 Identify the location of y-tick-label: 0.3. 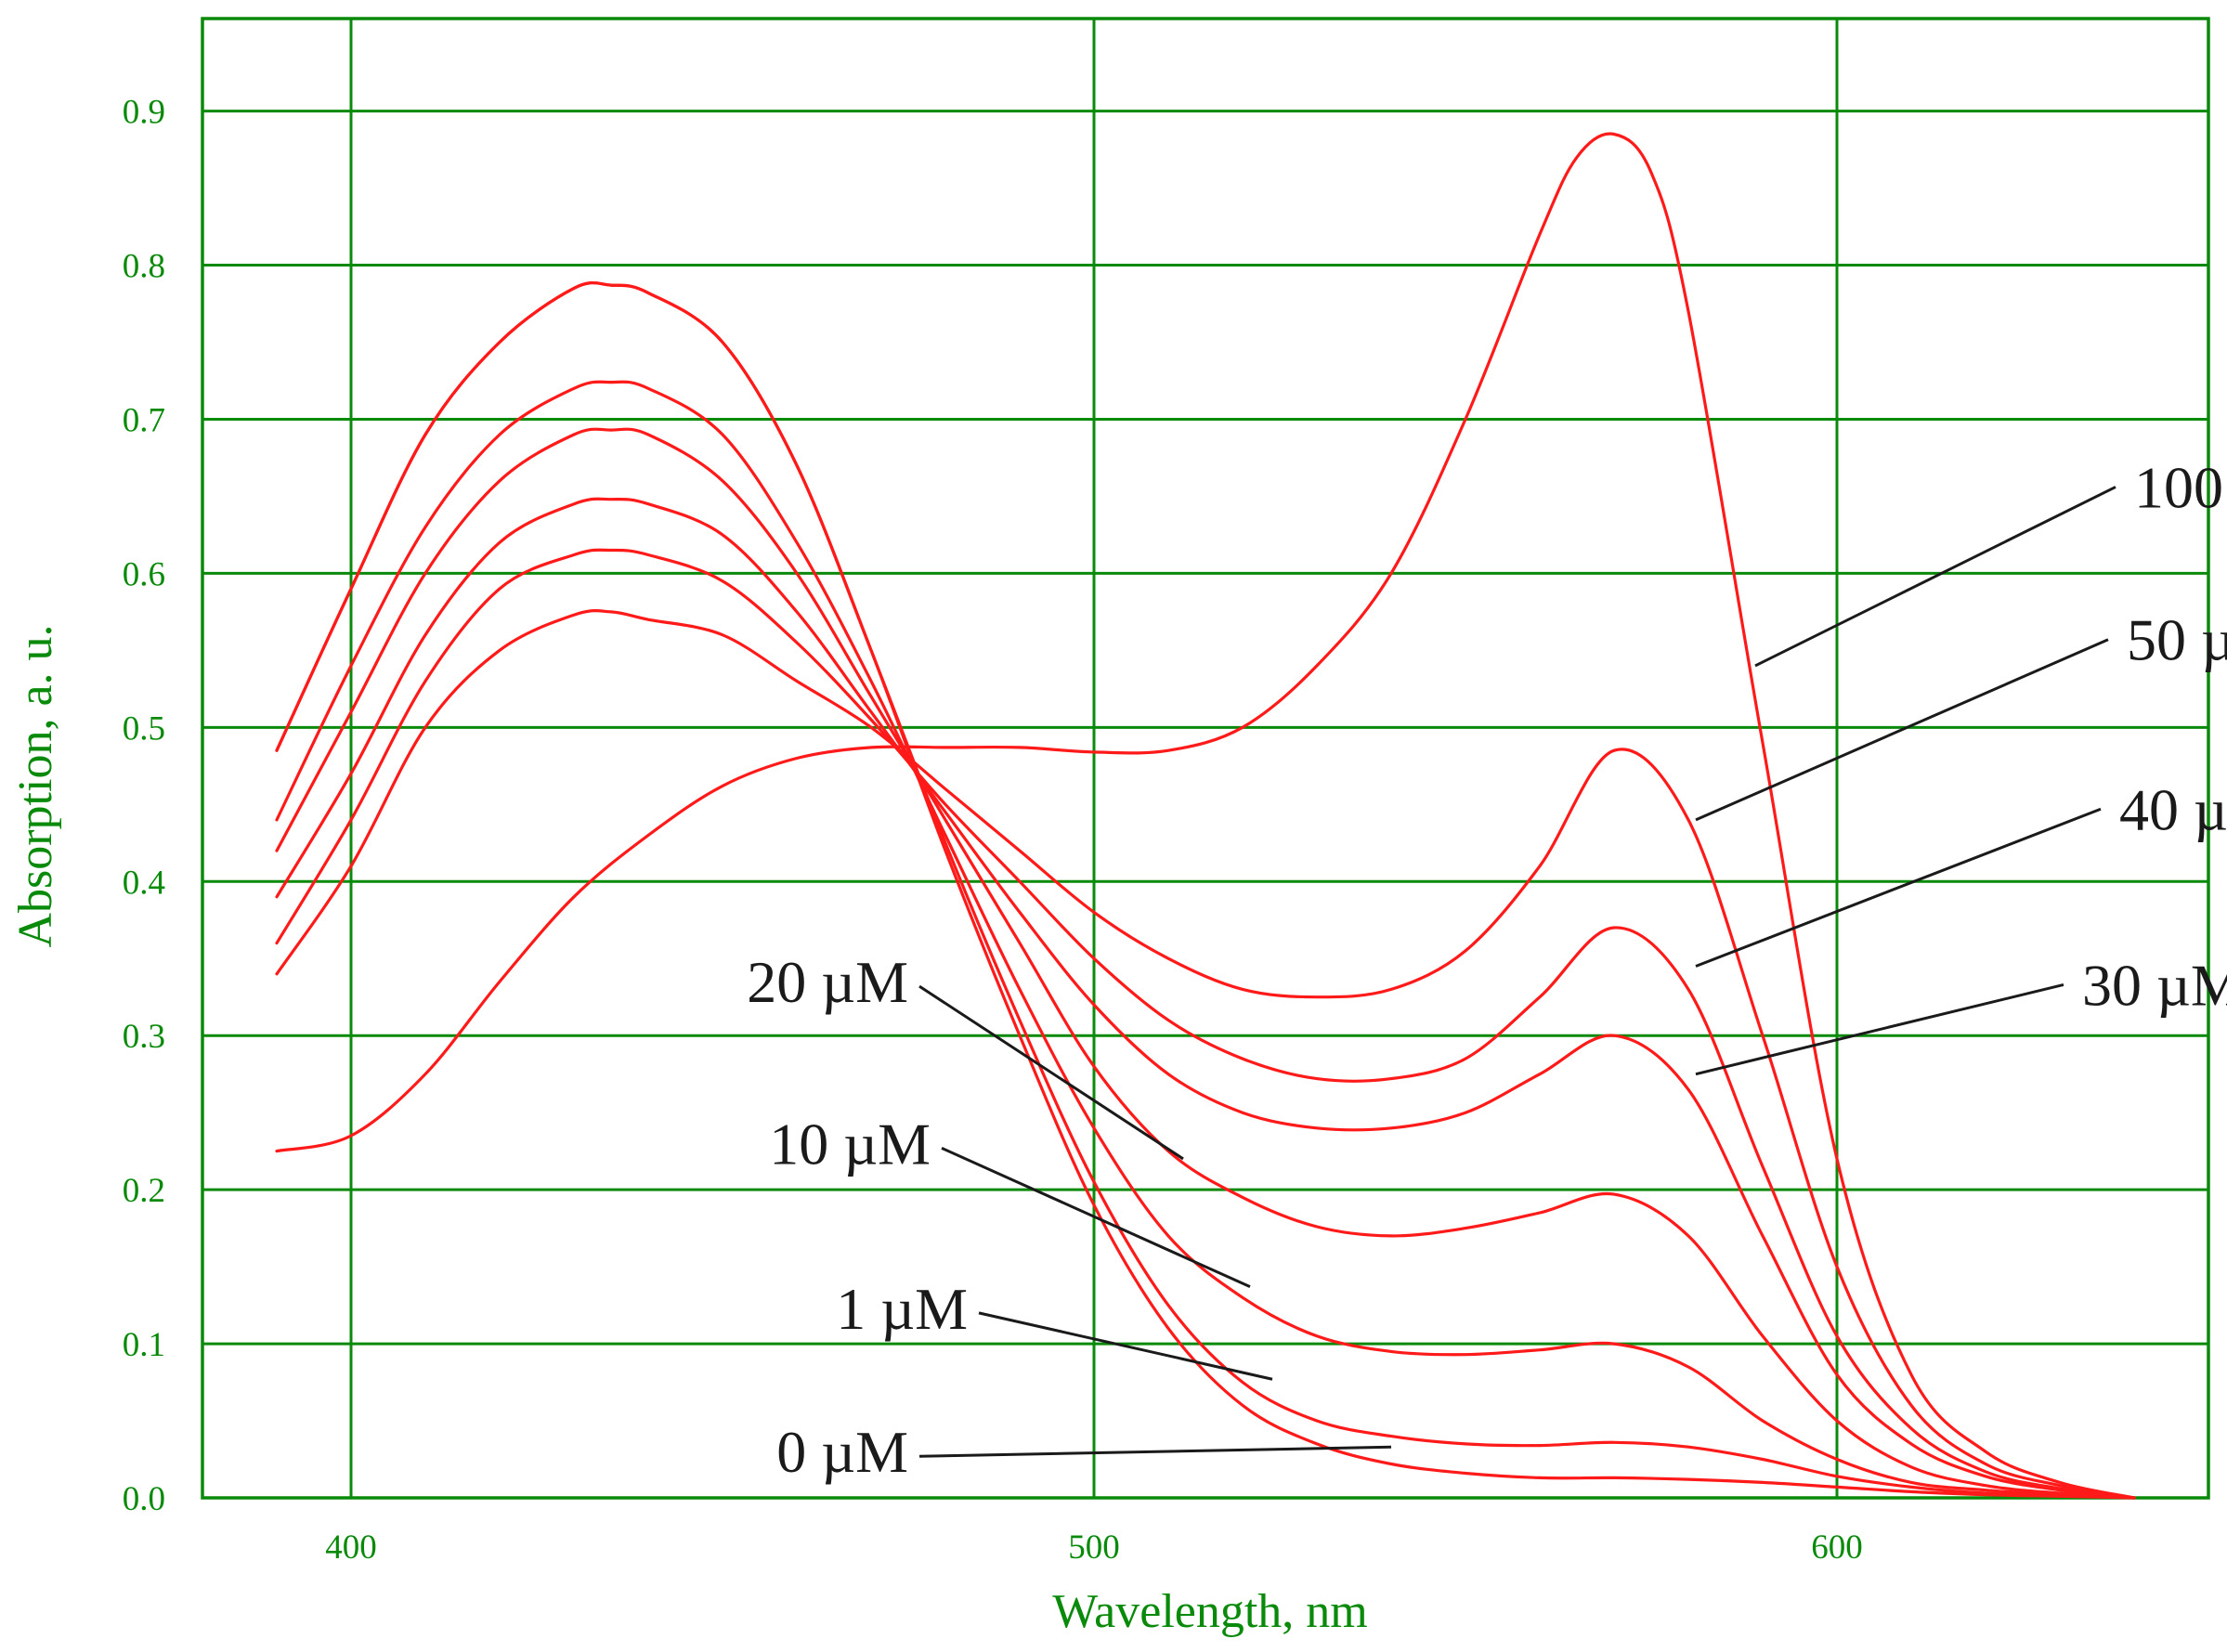
(144, 1037).